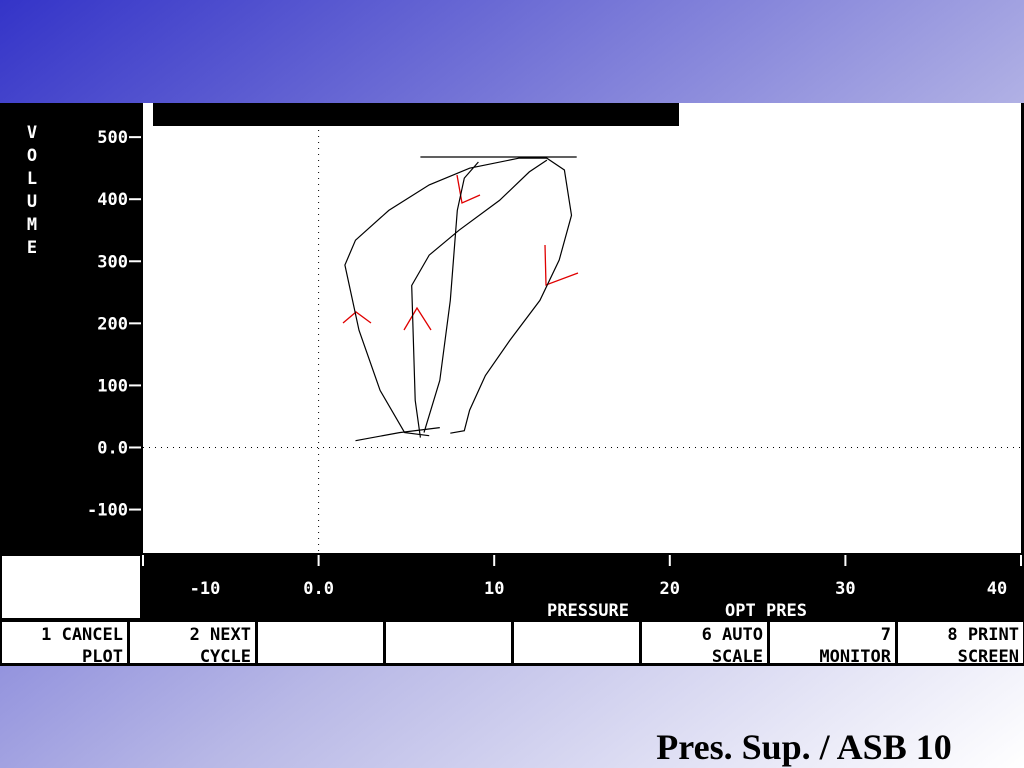 The image size is (1024, 768). I want to click on y-tick-label: 500, so click(112, 138).